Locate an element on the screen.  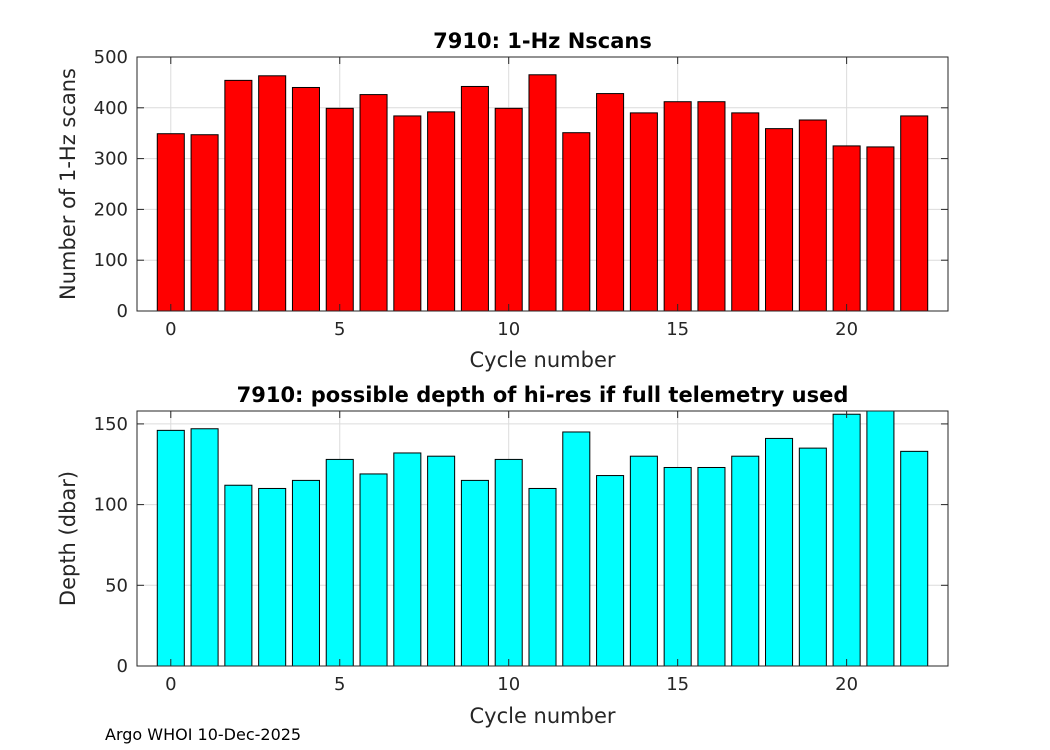
y-tick-label: 300 is located at coordinates (111, 159).